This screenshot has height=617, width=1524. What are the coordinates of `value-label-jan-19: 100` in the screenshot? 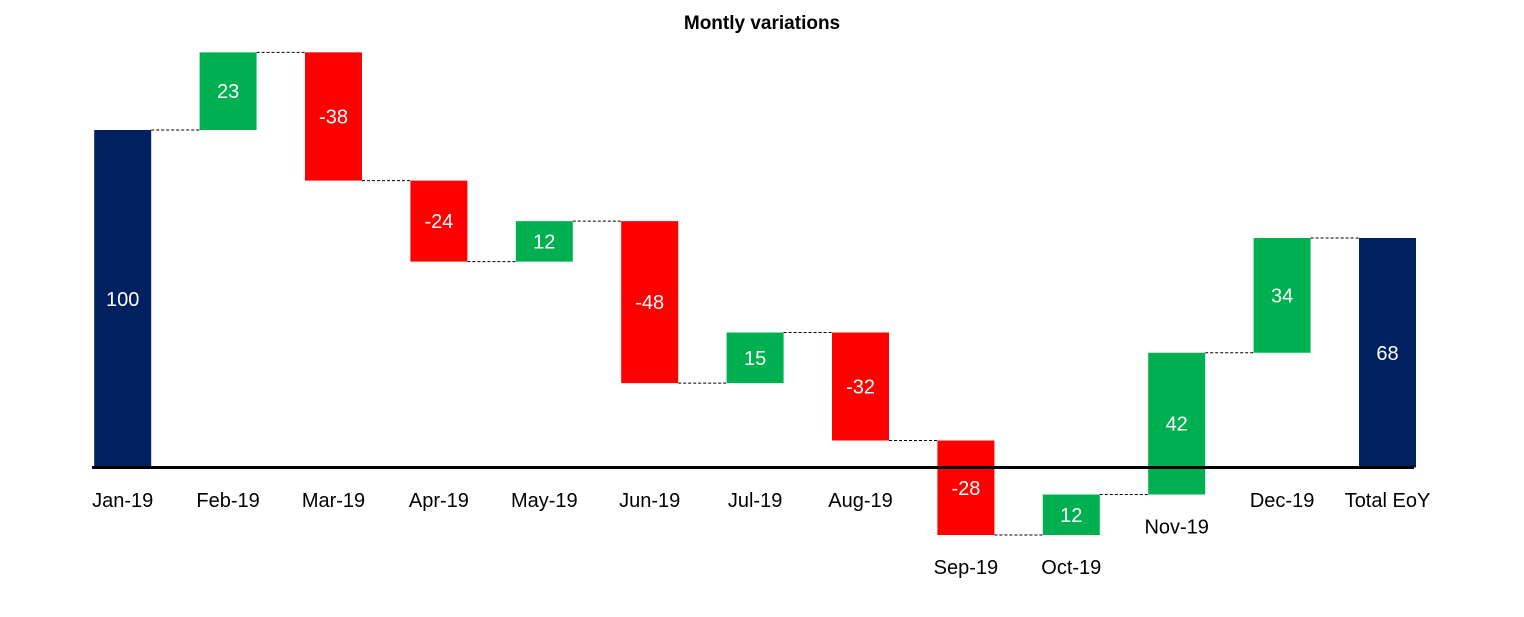 It's located at (122, 300).